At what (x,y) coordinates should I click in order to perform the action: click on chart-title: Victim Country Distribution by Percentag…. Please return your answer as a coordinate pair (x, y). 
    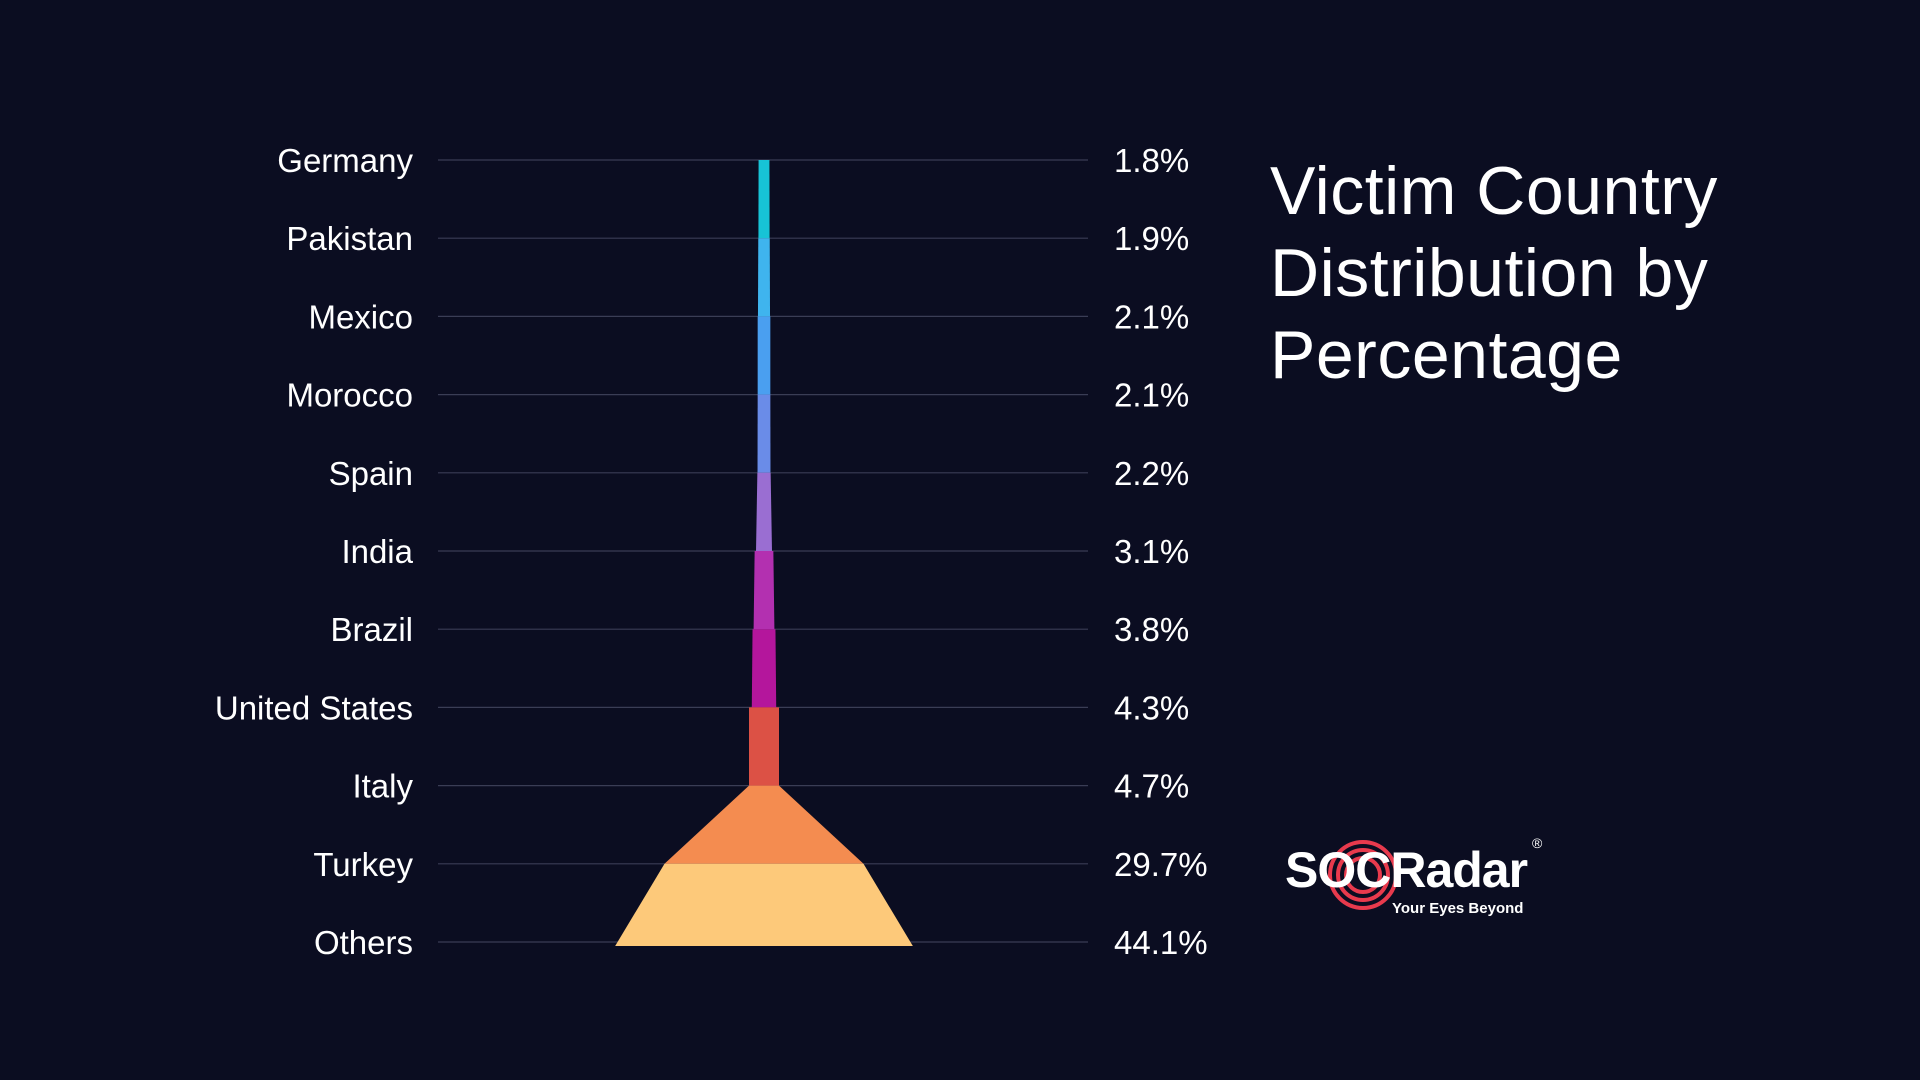
    Looking at the image, I should click on (1494, 273).